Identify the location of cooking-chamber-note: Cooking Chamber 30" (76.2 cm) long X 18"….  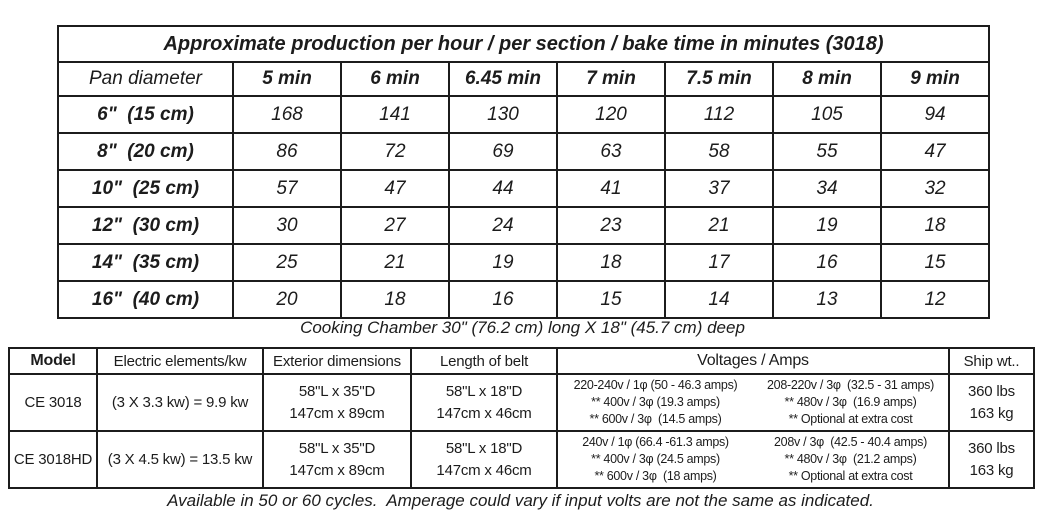
(522, 327).